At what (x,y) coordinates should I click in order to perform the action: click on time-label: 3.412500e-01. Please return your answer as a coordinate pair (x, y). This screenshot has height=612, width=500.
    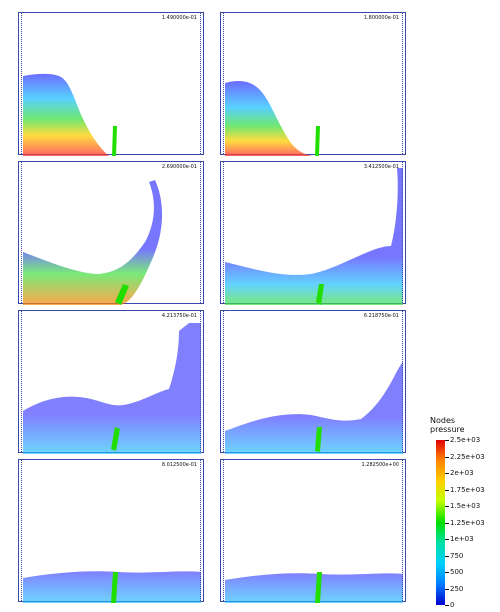
    Looking at the image, I should click on (381, 167).